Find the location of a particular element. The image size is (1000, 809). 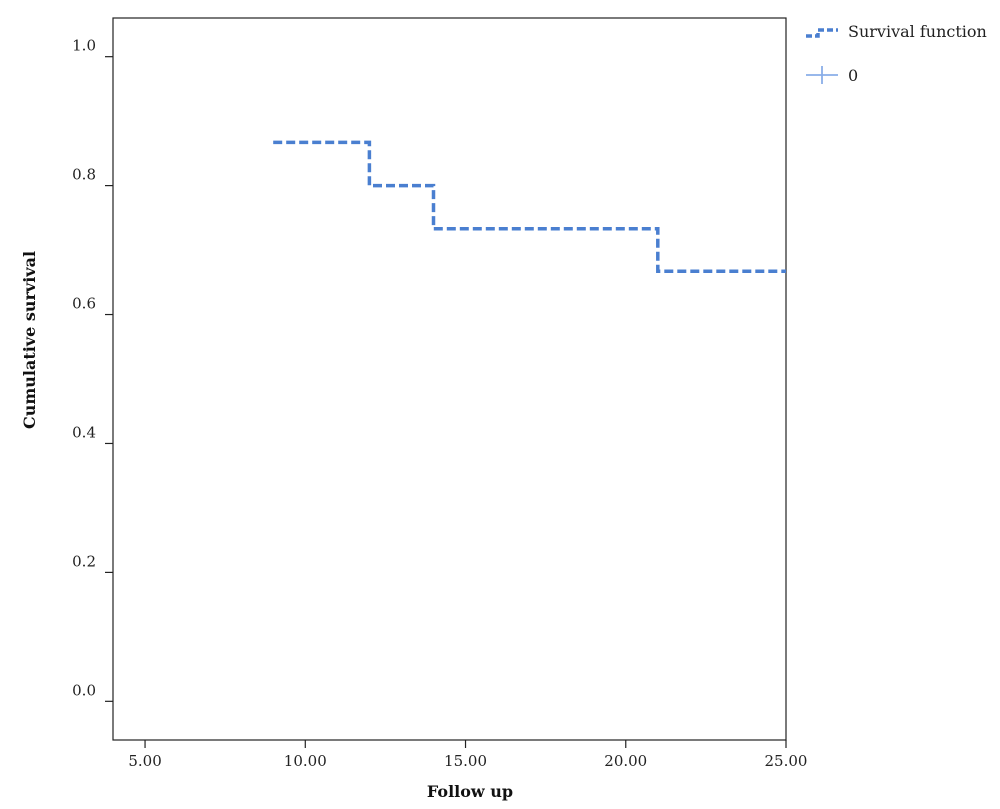

y-tick-label: 0.6 is located at coordinates (84, 304).